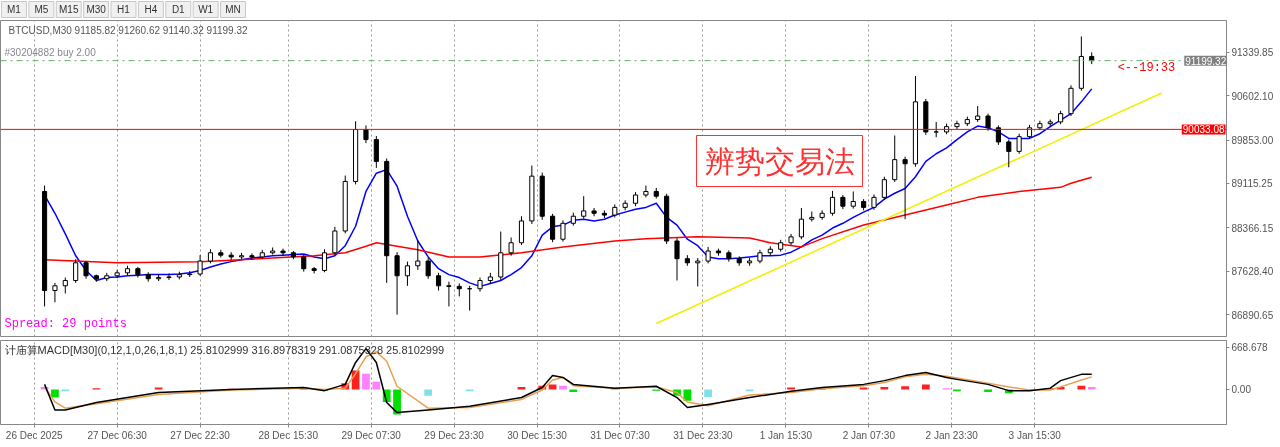 This screenshot has width=1280, height=447. Describe the element at coordinates (224, 349) in the screenshot. I see `annotation: 计庙算MACD[M30](0,12,1,0,26,1,8,1) 25.8102999 316.8978319 291.0875328 25.8102999` at that location.